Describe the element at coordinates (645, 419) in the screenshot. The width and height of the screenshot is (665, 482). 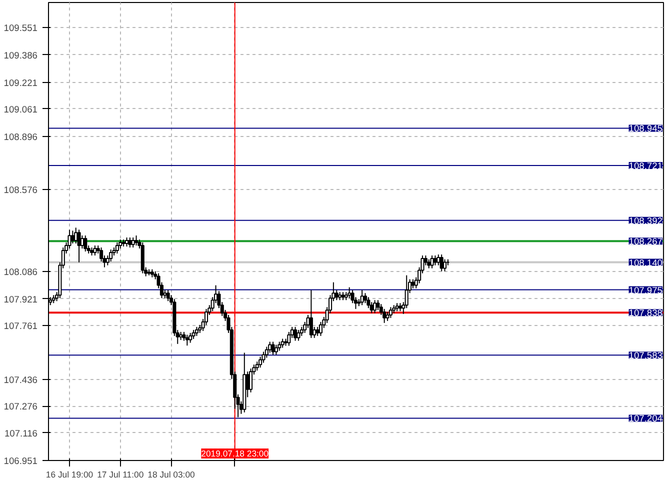
I see `ref-line-label: 107.204` at that location.